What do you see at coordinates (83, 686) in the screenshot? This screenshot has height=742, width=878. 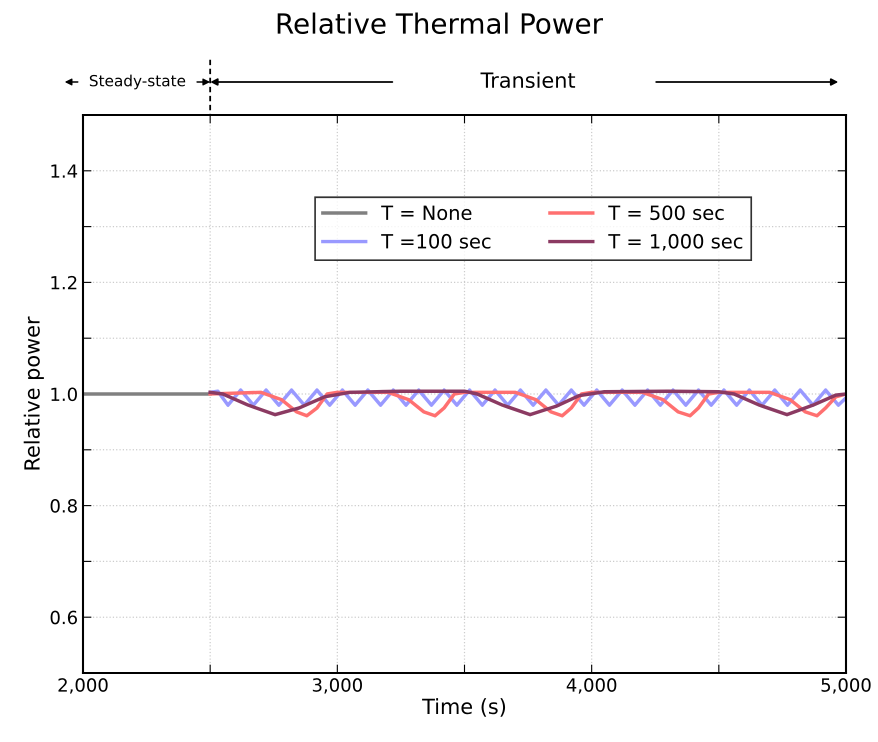 I see `x-tick-label: 2,000` at bounding box center [83, 686].